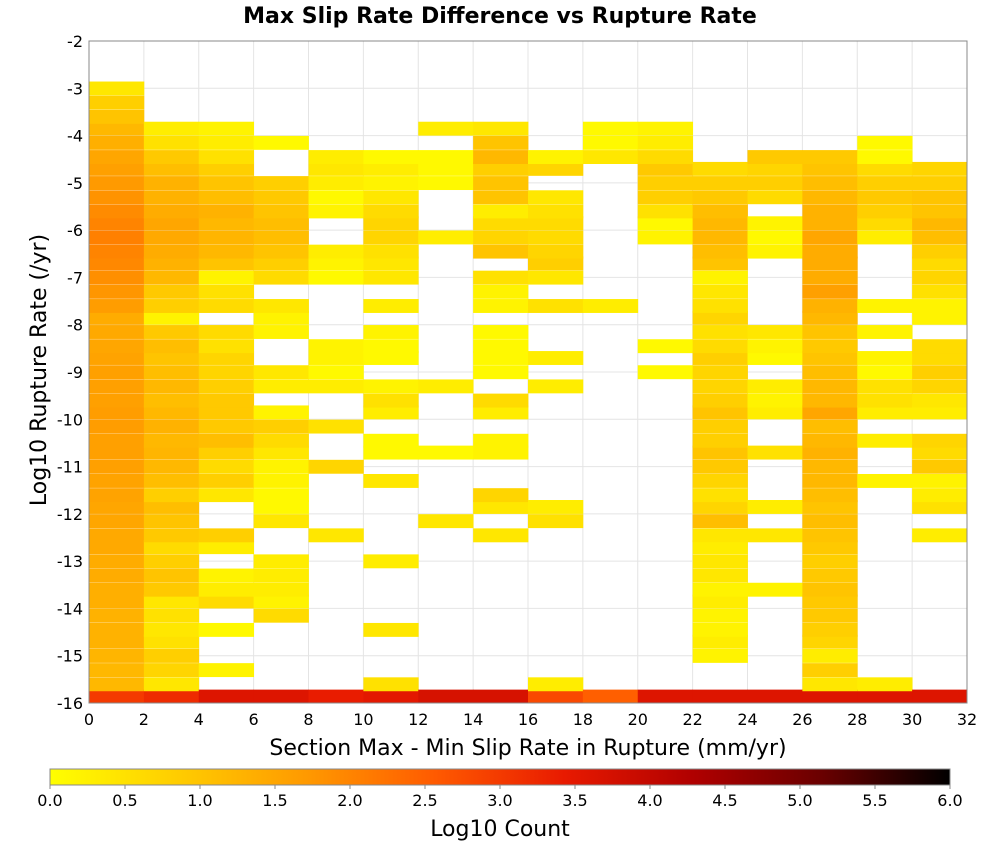 This screenshot has height=850, width=1000. Describe the element at coordinates (89, 719) in the screenshot. I see `x-tick-label: 0` at that location.